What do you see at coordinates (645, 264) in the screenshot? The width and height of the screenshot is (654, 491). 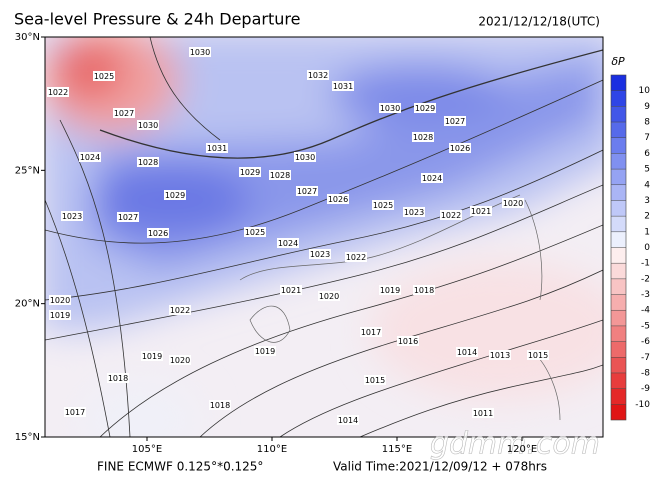 I see `colorbar-label: -1` at bounding box center [645, 264].